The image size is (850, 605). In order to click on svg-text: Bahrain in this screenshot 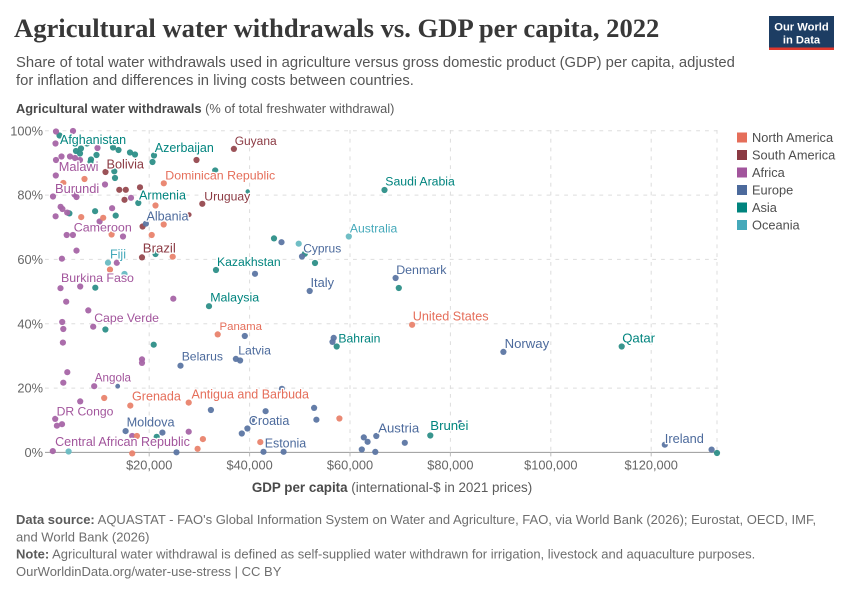, I will do `click(359, 339)`.